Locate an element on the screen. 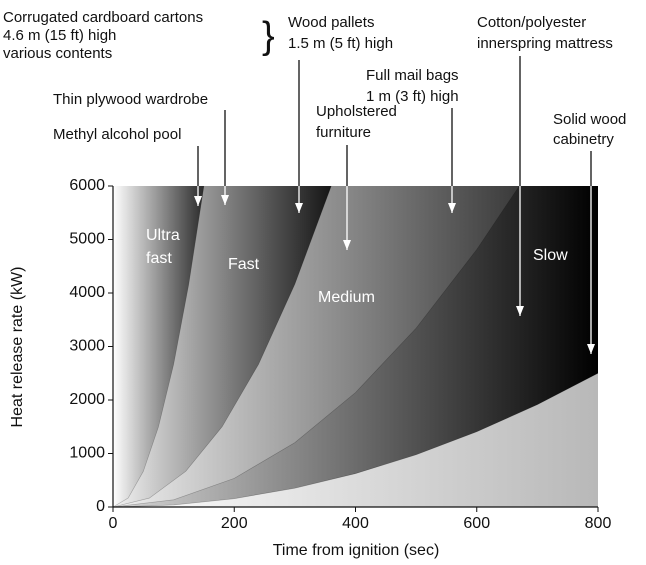  y-tick-label: 3000 is located at coordinates (87, 346).